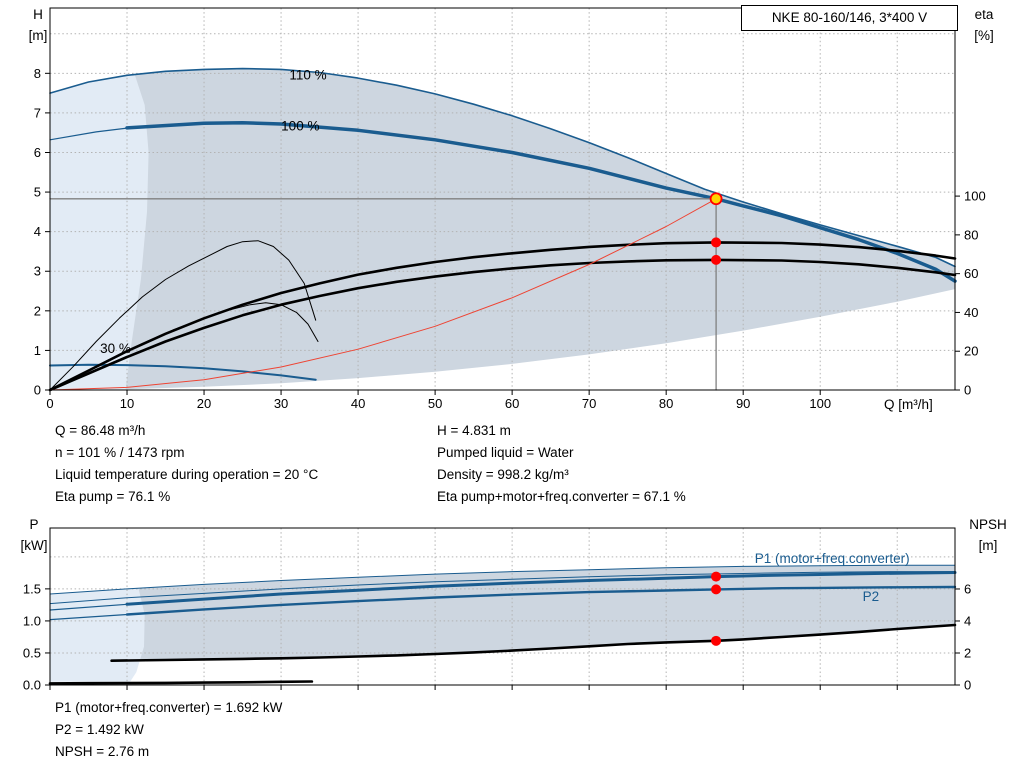 This screenshot has width=1024, height=781. I want to click on x-tick-label: 30, so click(281, 403).